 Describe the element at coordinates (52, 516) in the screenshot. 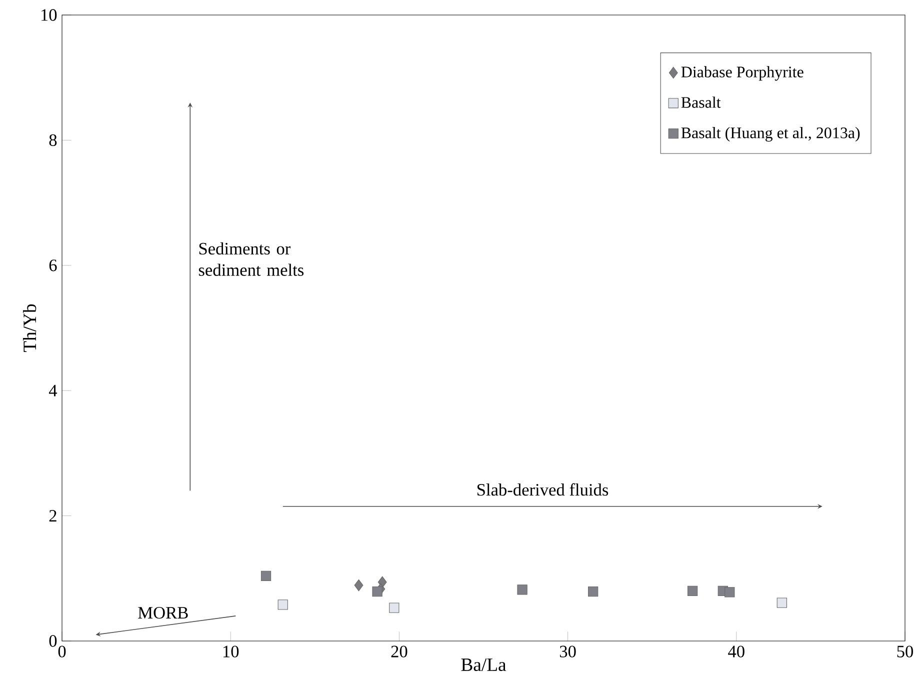

I see `y-tick-label: 2` at that location.